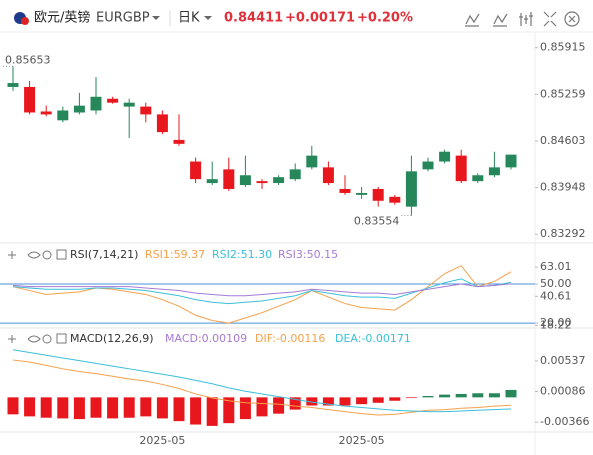 Image resolution: width=593 pixels, height=455 pixels. I want to click on y-tick-label: 0.83292, so click(563, 233).